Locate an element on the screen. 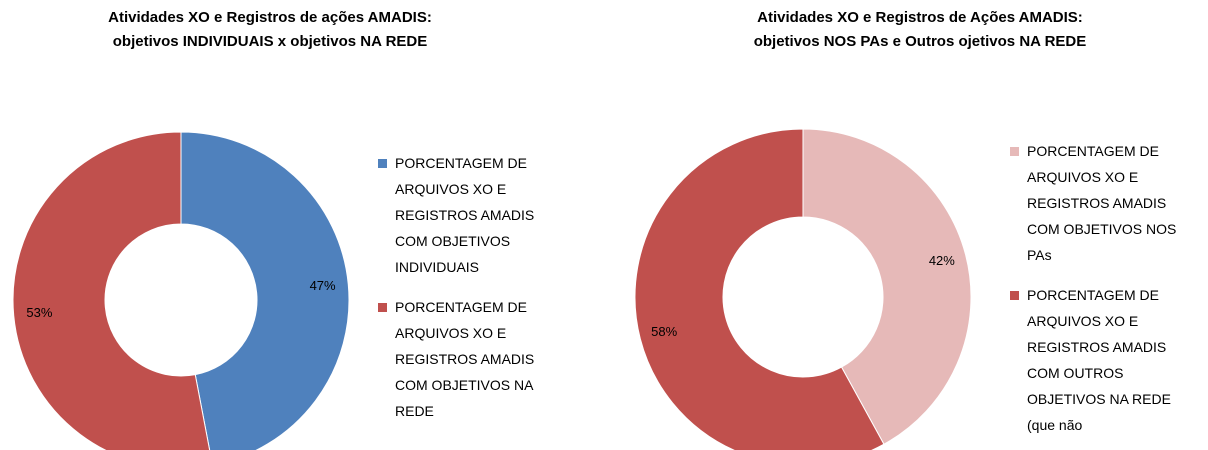 The width and height of the screenshot is (1208, 450). data-label: 42% is located at coordinates (942, 260).